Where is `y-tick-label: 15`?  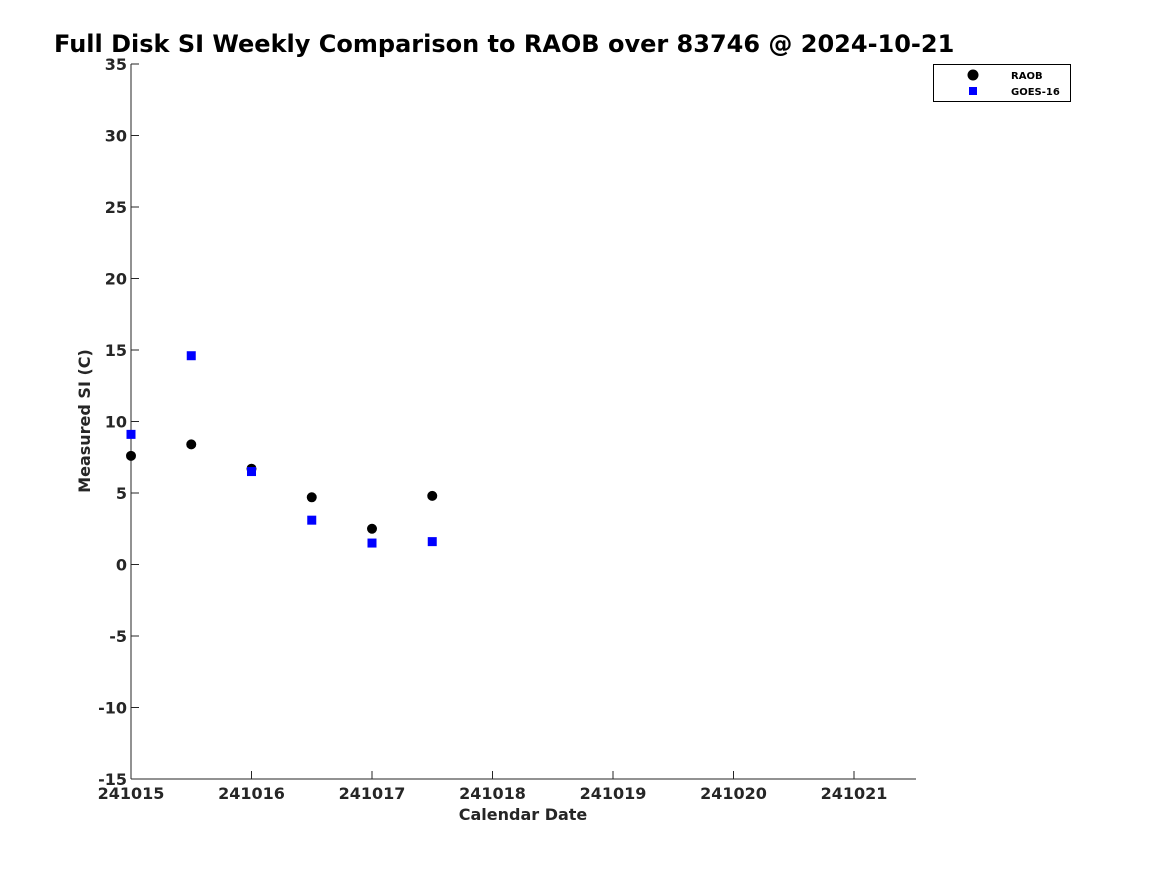
y-tick-label: 15 is located at coordinates (116, 350).